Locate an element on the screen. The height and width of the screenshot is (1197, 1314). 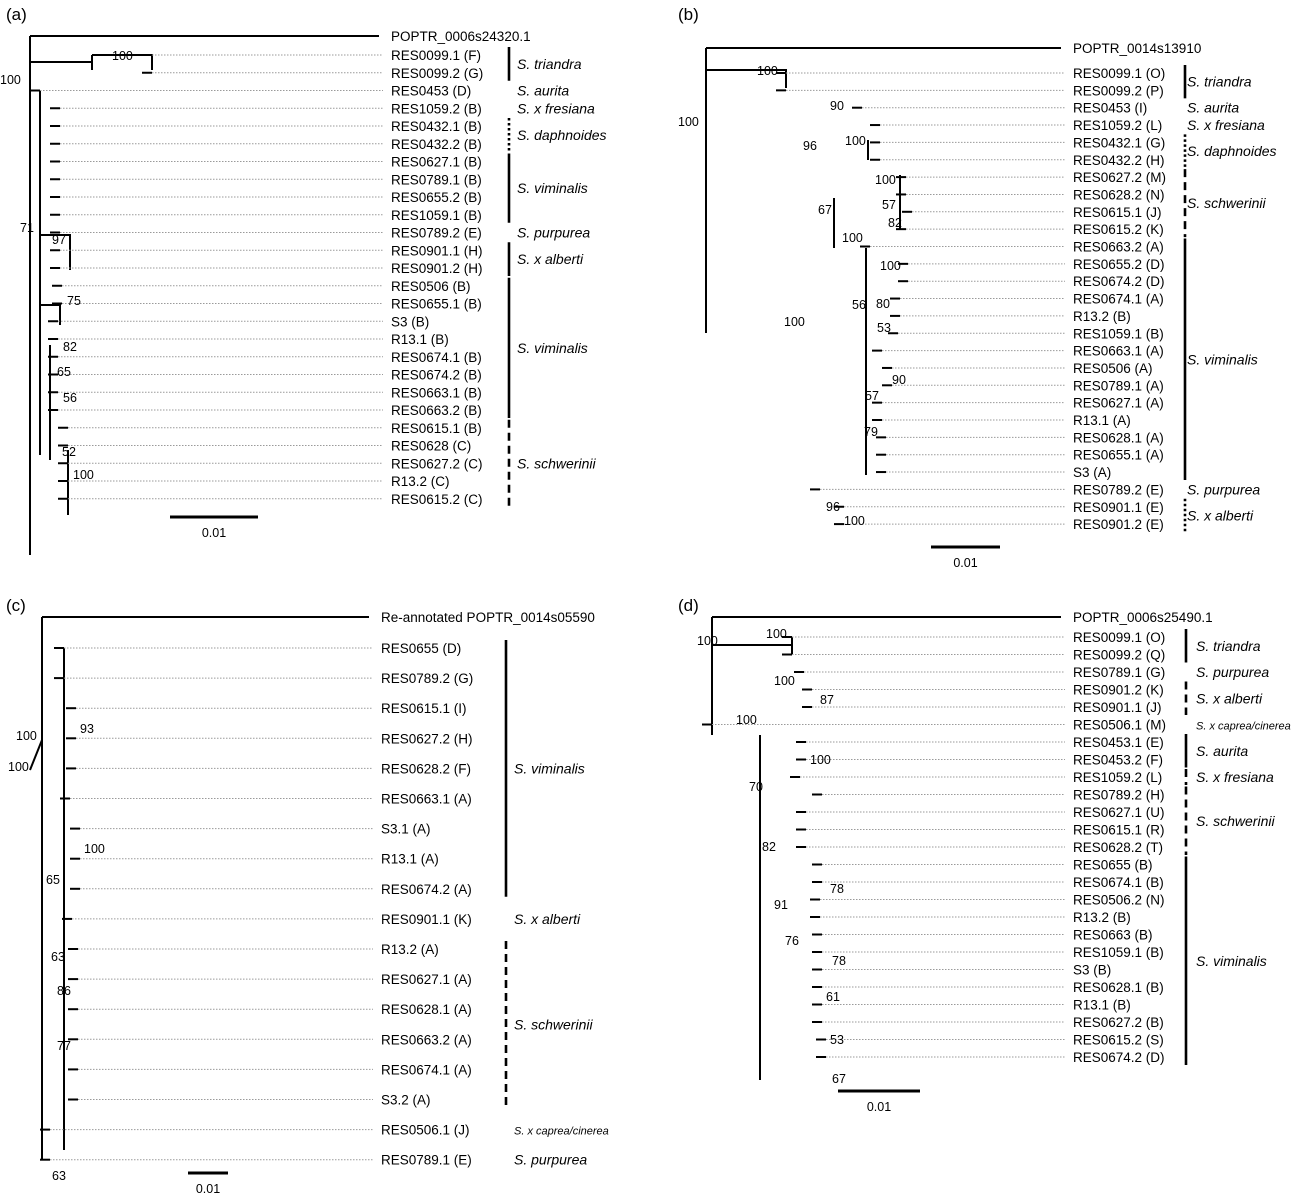
bootstrap-value: 75 is located at coordinates (74, 301).